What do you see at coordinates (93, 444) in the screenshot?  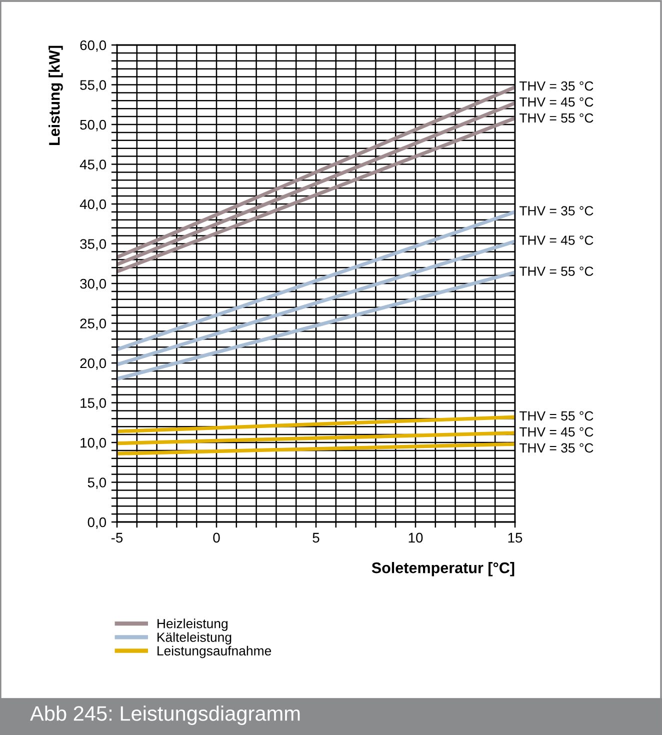 I see `y-tick-label: 10,0` at bounding box center [93, 444].